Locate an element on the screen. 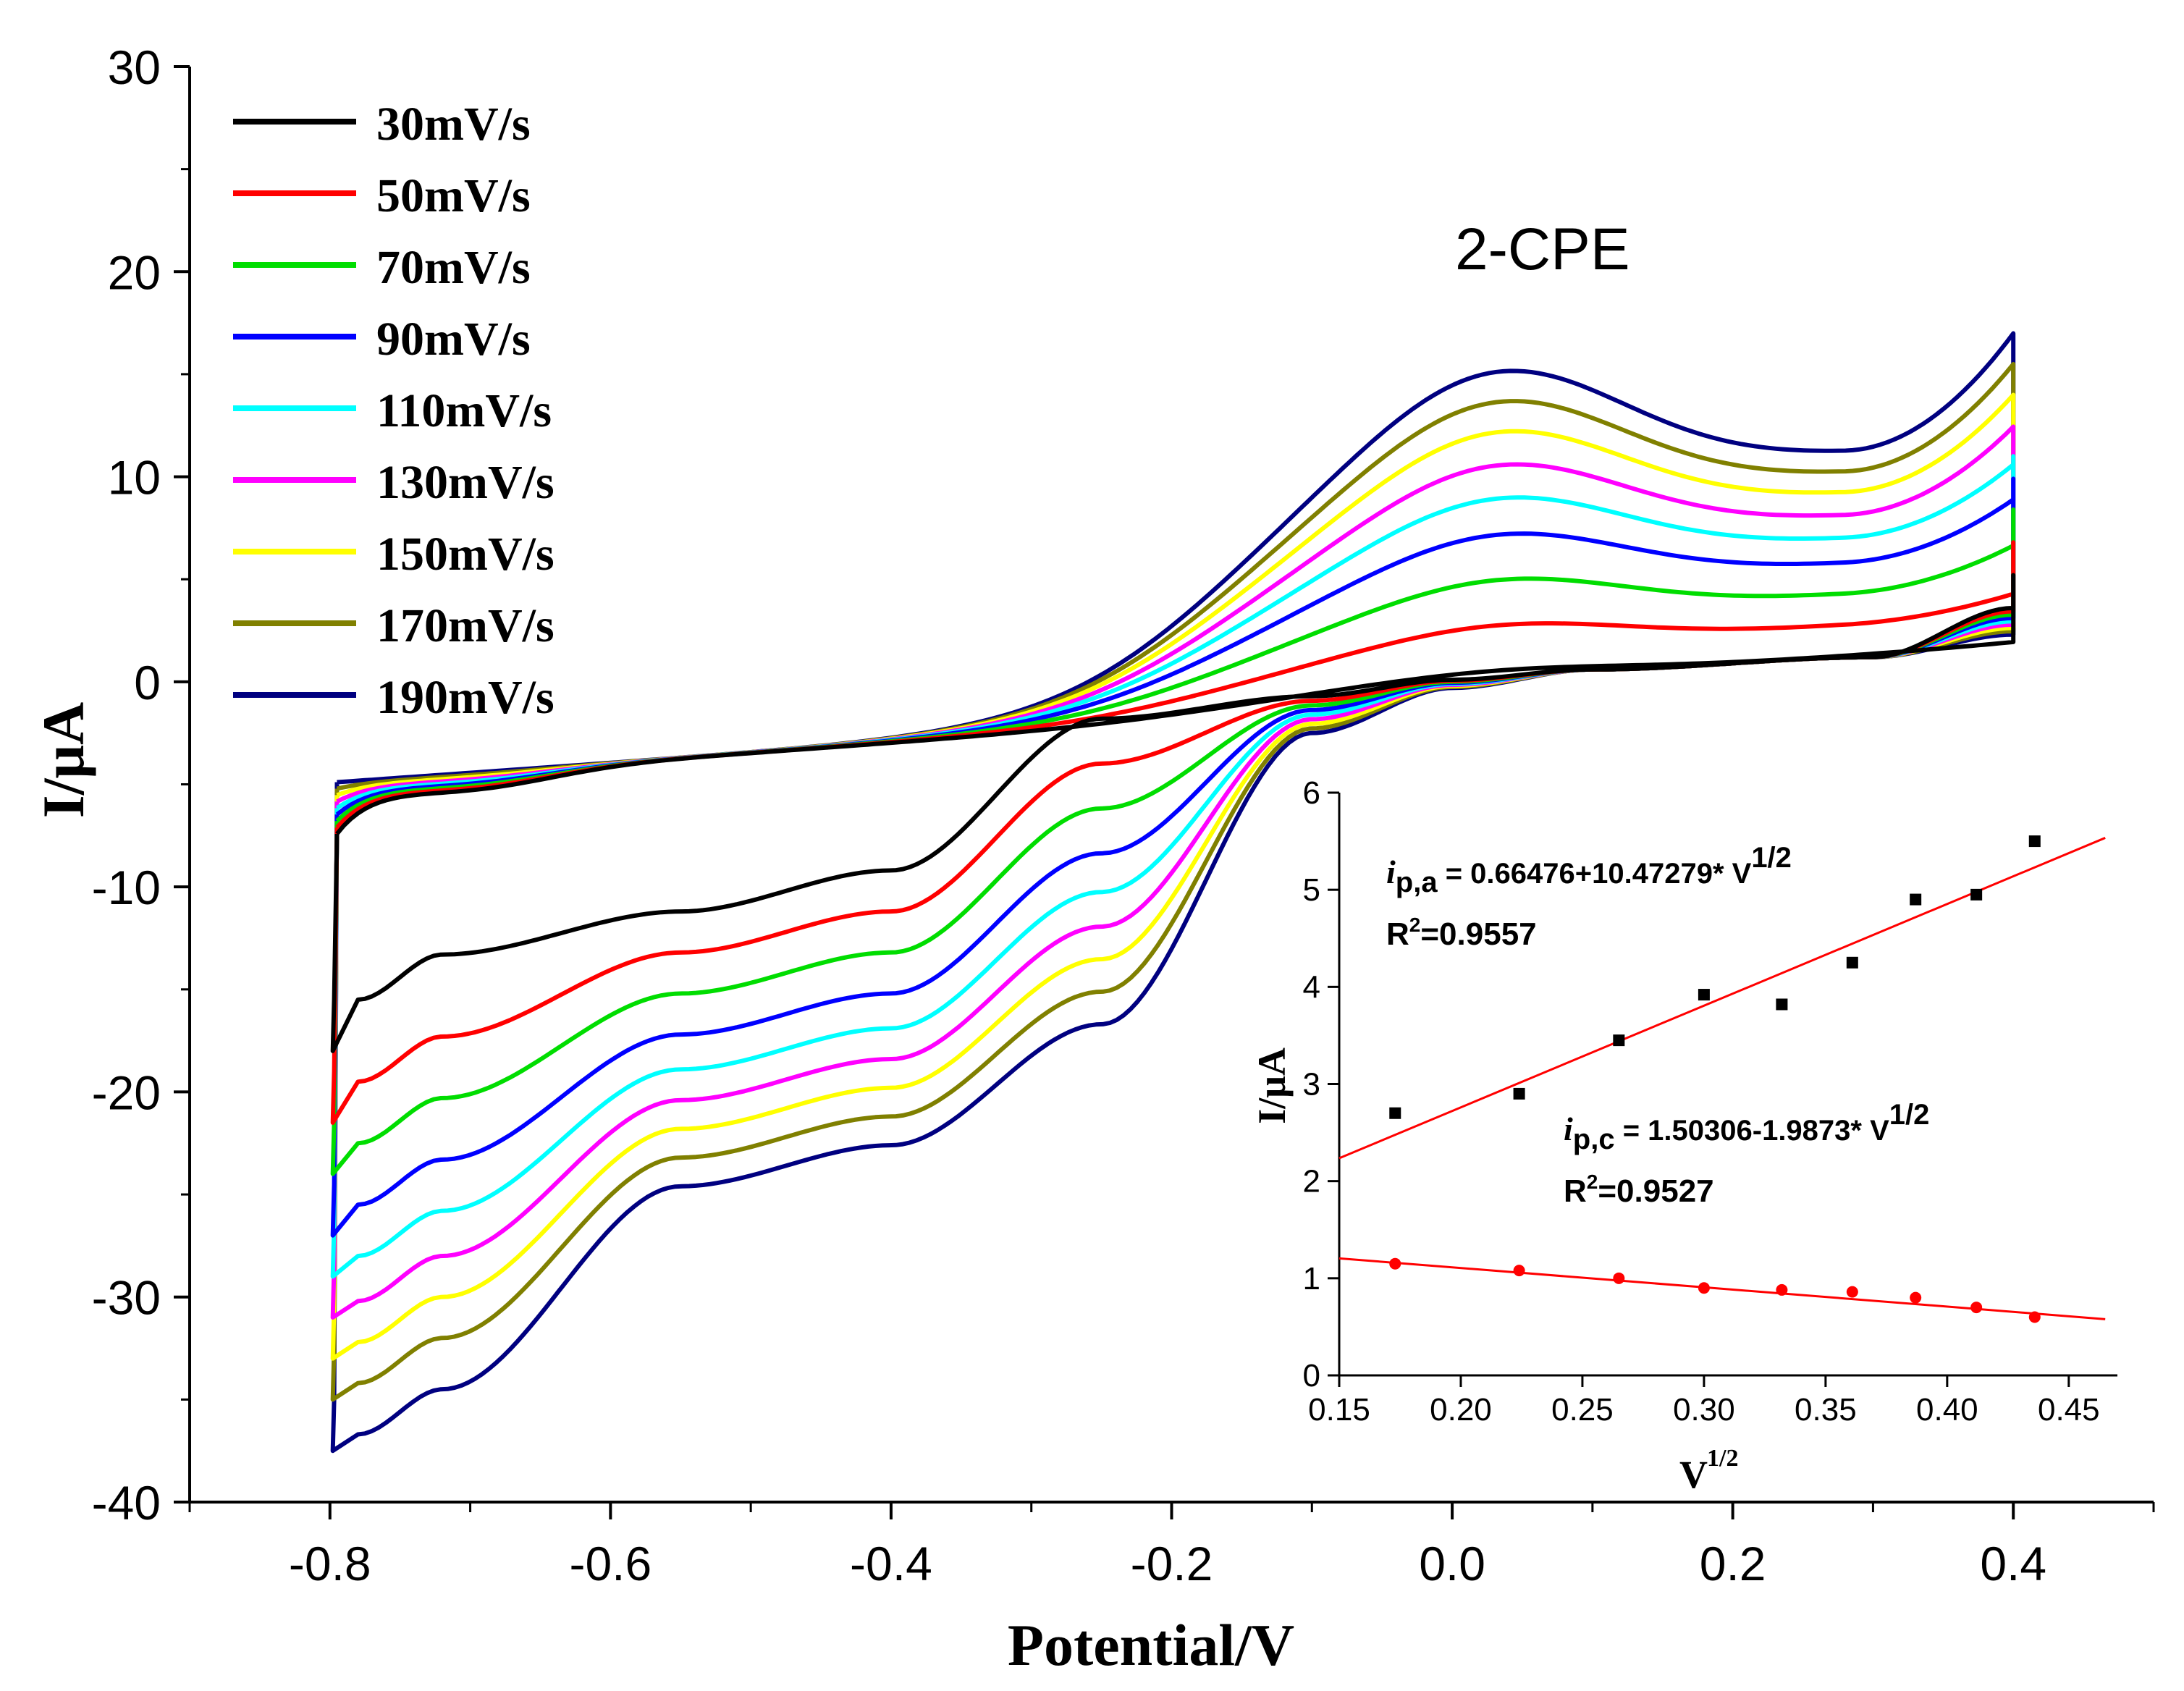 The width and height of the screenshot is (2184, 1691). y-tick-label: 10 is located at coordinates (134, 478).